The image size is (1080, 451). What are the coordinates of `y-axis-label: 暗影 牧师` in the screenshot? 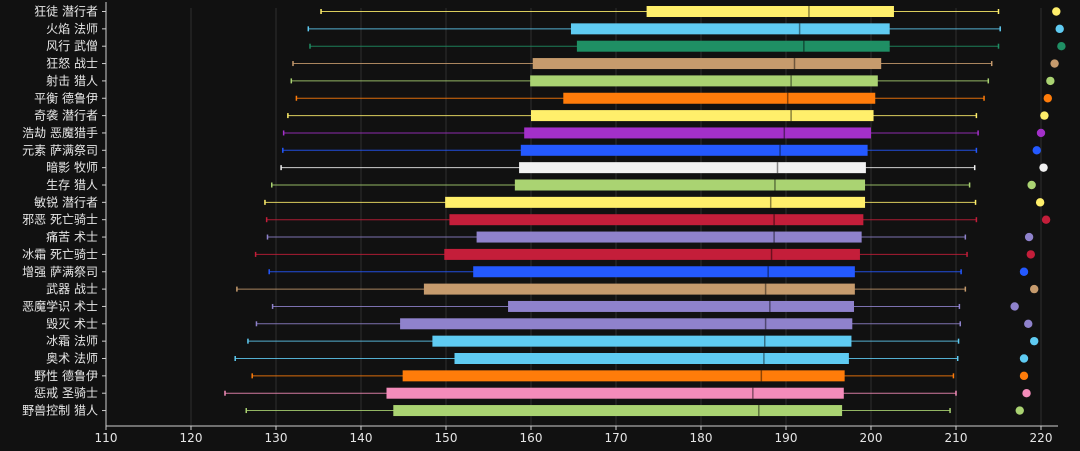 It's located at (72, 167).